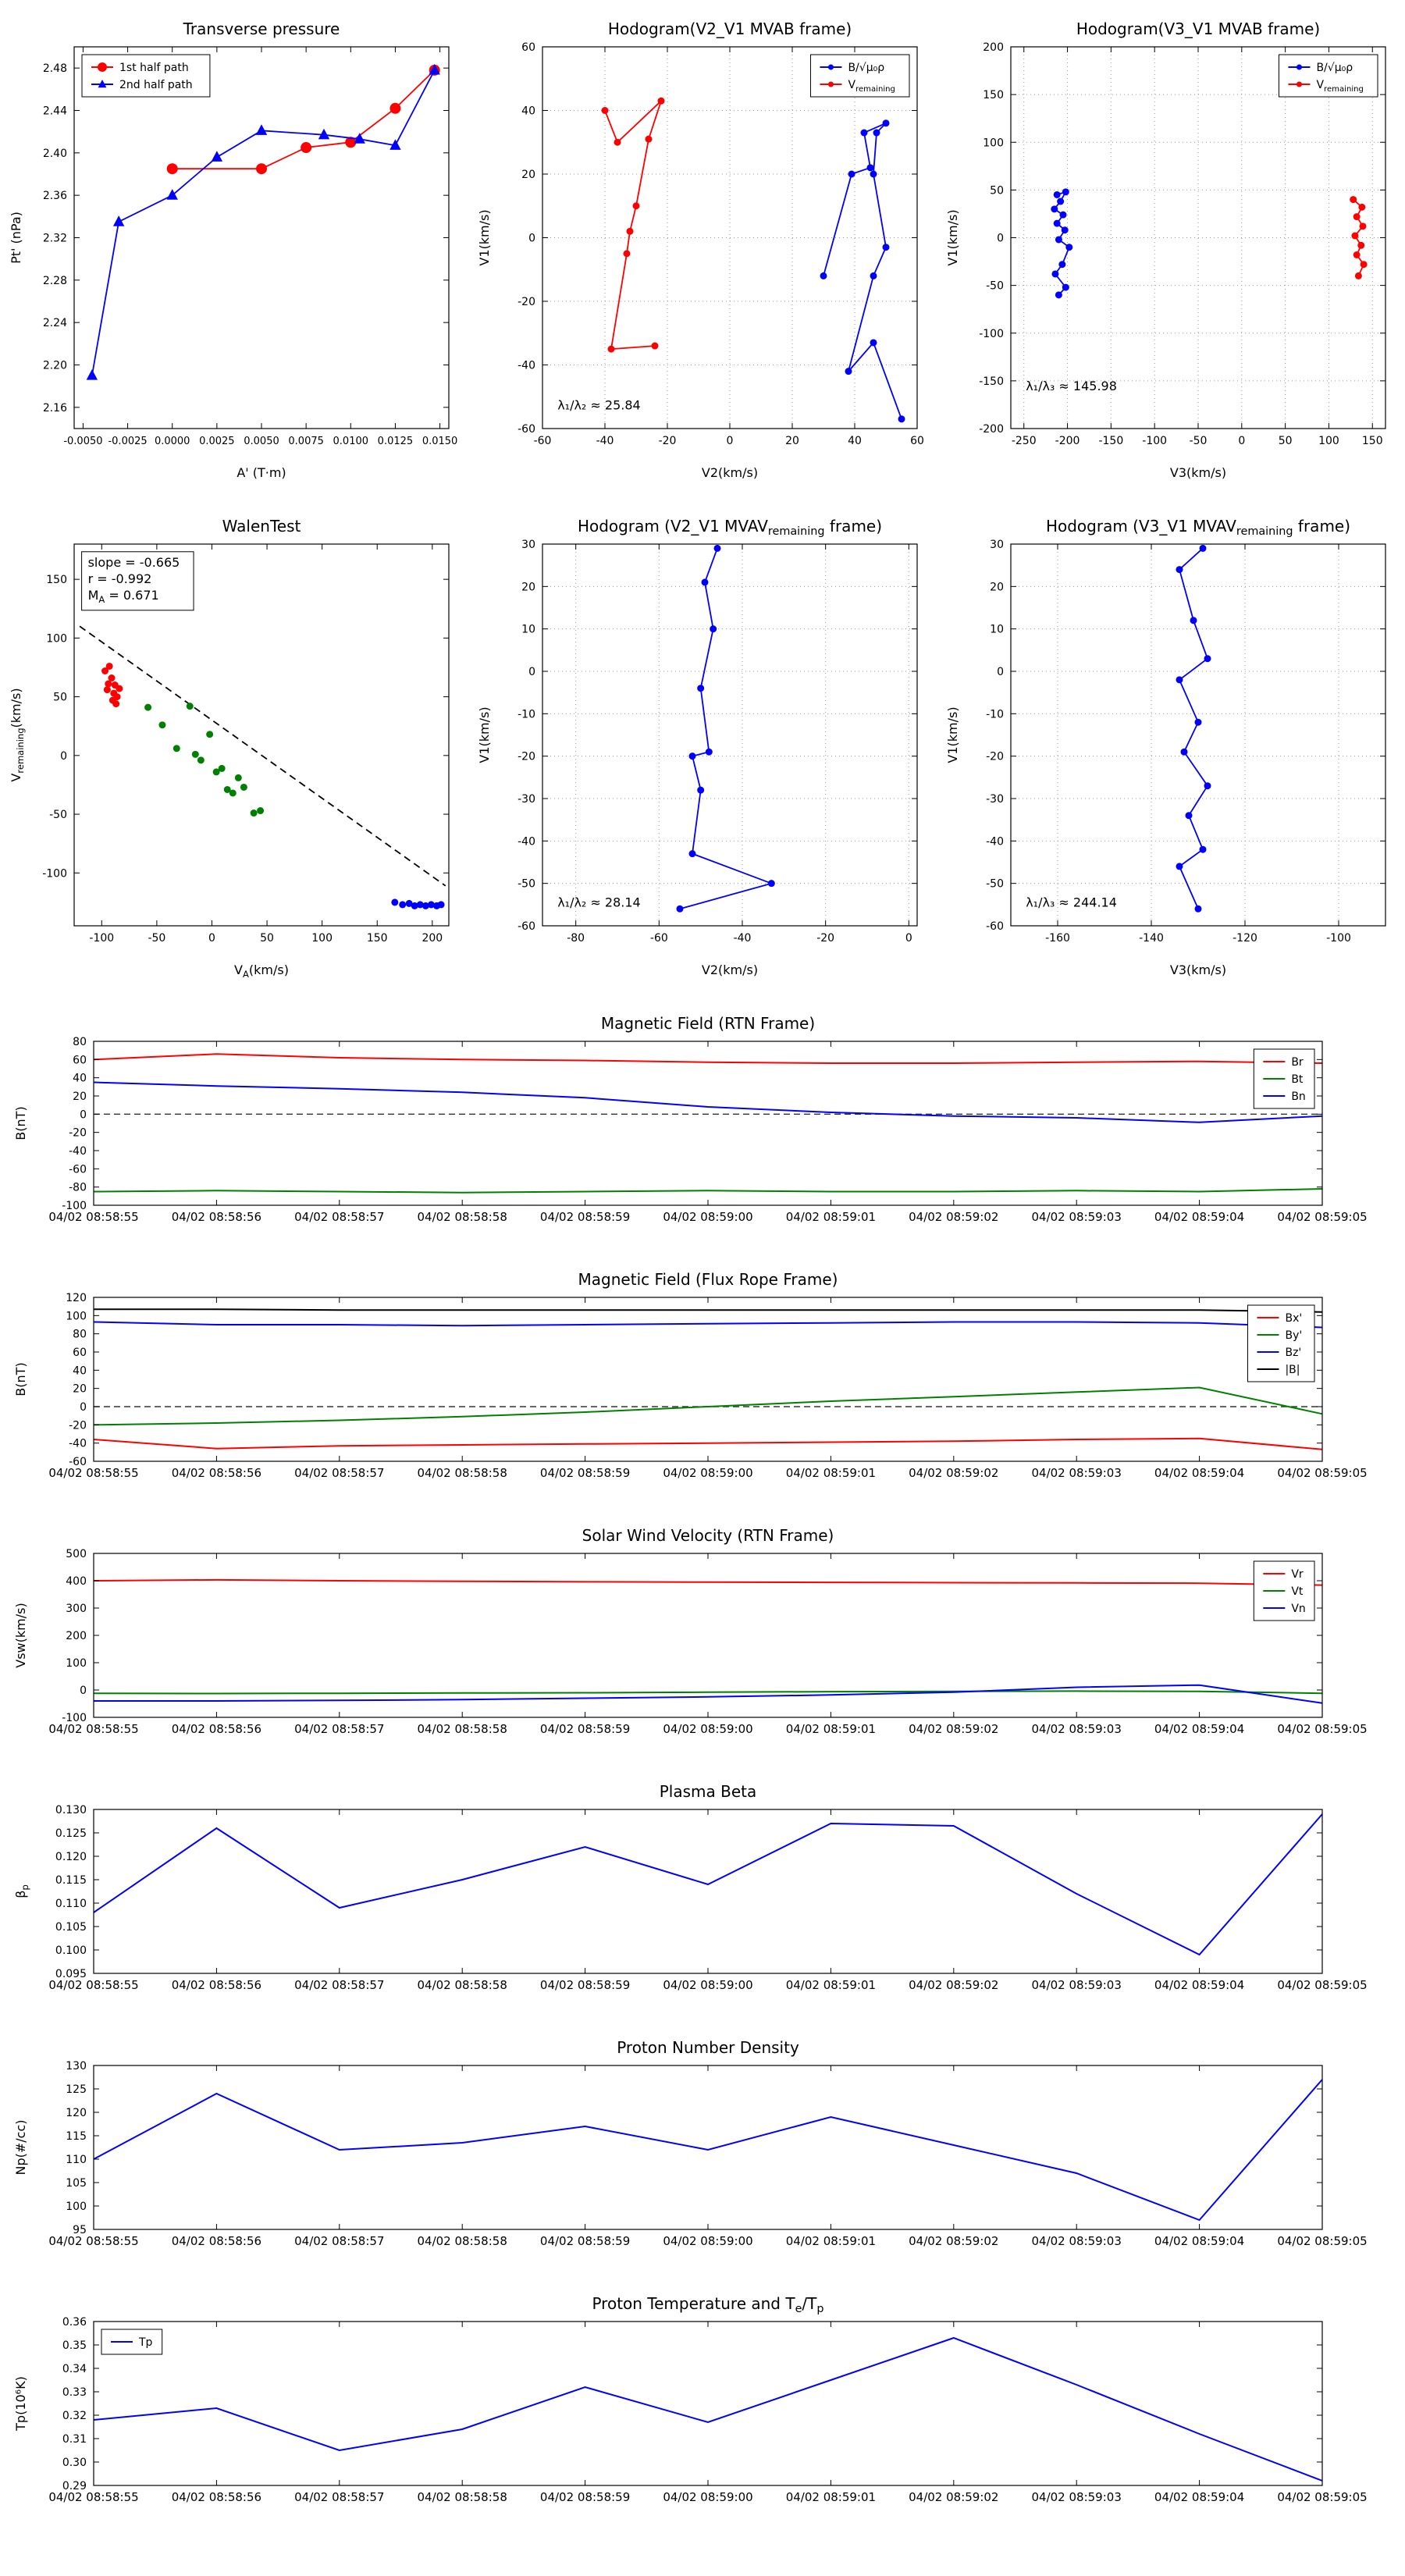  I want to click on svg-text: V1(km/s), so click(953, 734).